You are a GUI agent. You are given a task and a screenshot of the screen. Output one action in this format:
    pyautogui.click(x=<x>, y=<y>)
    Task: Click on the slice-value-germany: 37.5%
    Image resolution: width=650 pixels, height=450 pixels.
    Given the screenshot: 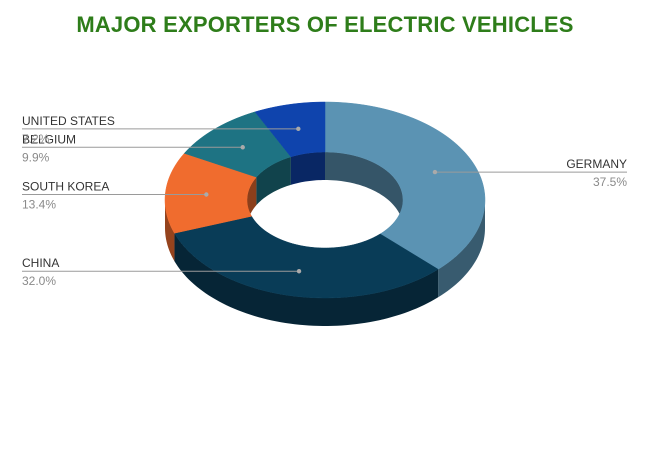 What is the action you would take?
    pyautogui.click(x=610, y=182)
    